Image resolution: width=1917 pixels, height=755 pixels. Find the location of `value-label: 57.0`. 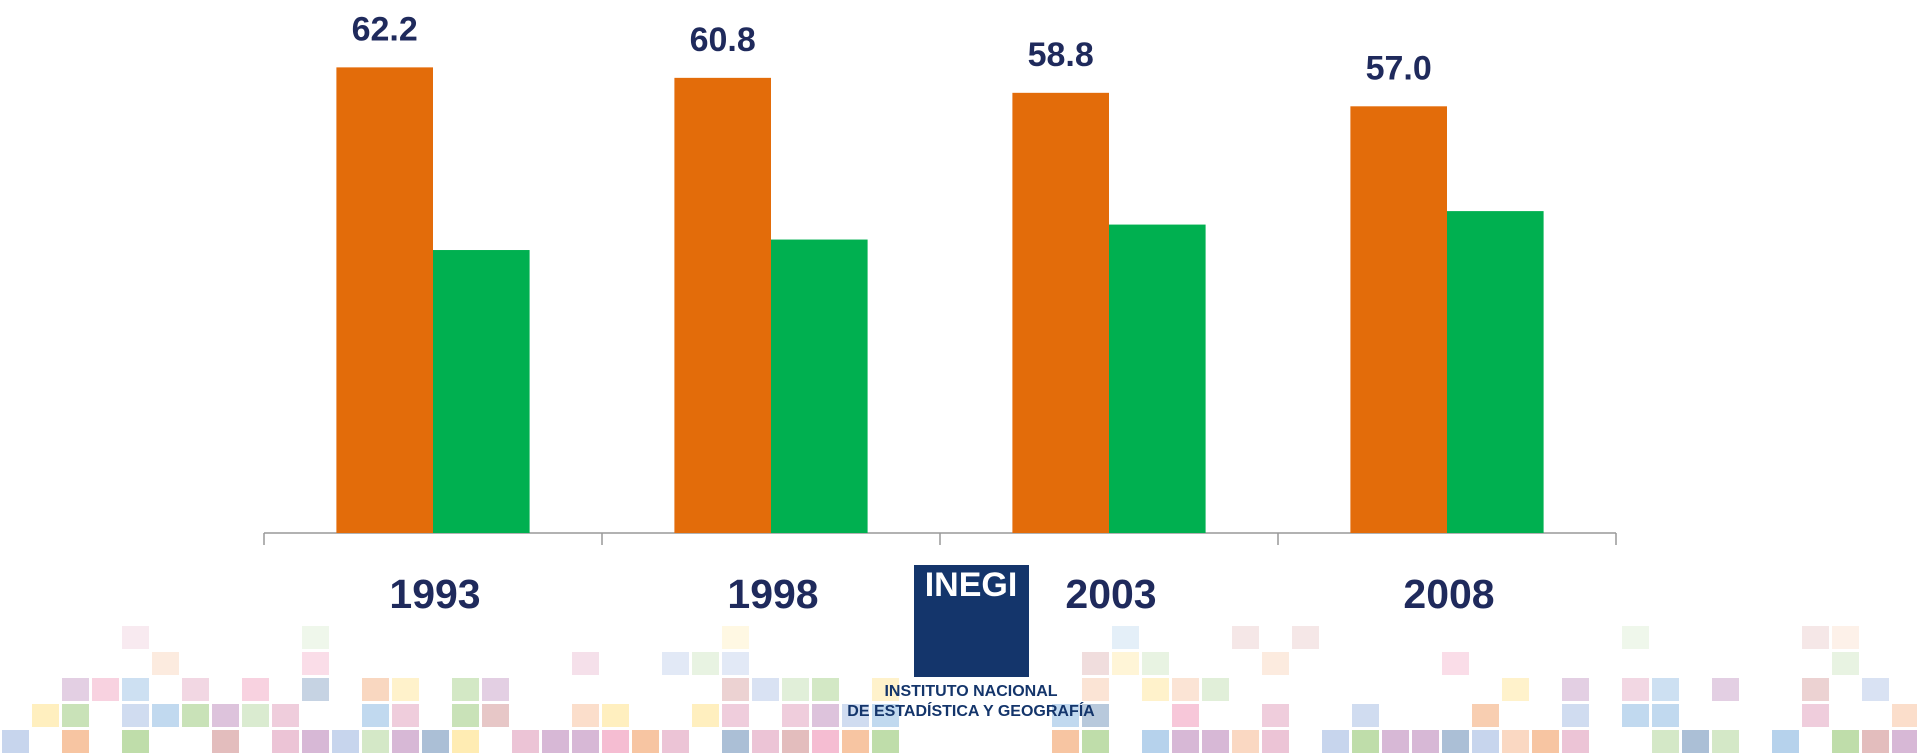

value-label: 57.0 is located at coordinates (1399, 68).